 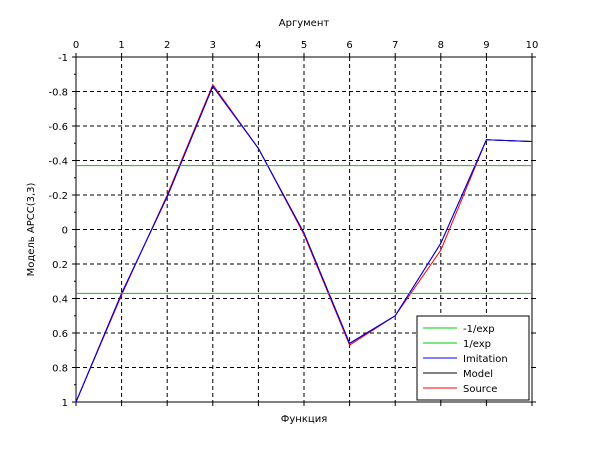 I want to click on legend-label: Source, so click(x=480, y=389).